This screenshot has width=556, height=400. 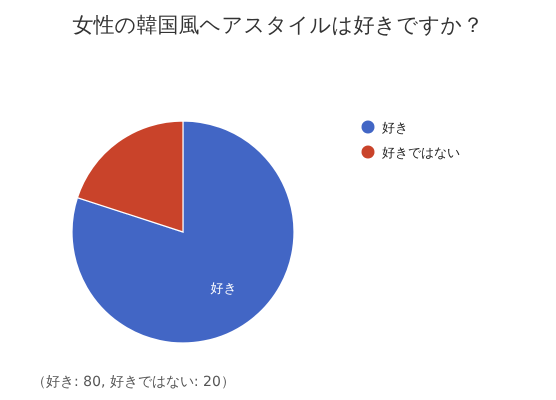 What do you see at coordinates (223, 289) in the screenshot?
I see `data-label: 好き` at bounding box center [223, 289].